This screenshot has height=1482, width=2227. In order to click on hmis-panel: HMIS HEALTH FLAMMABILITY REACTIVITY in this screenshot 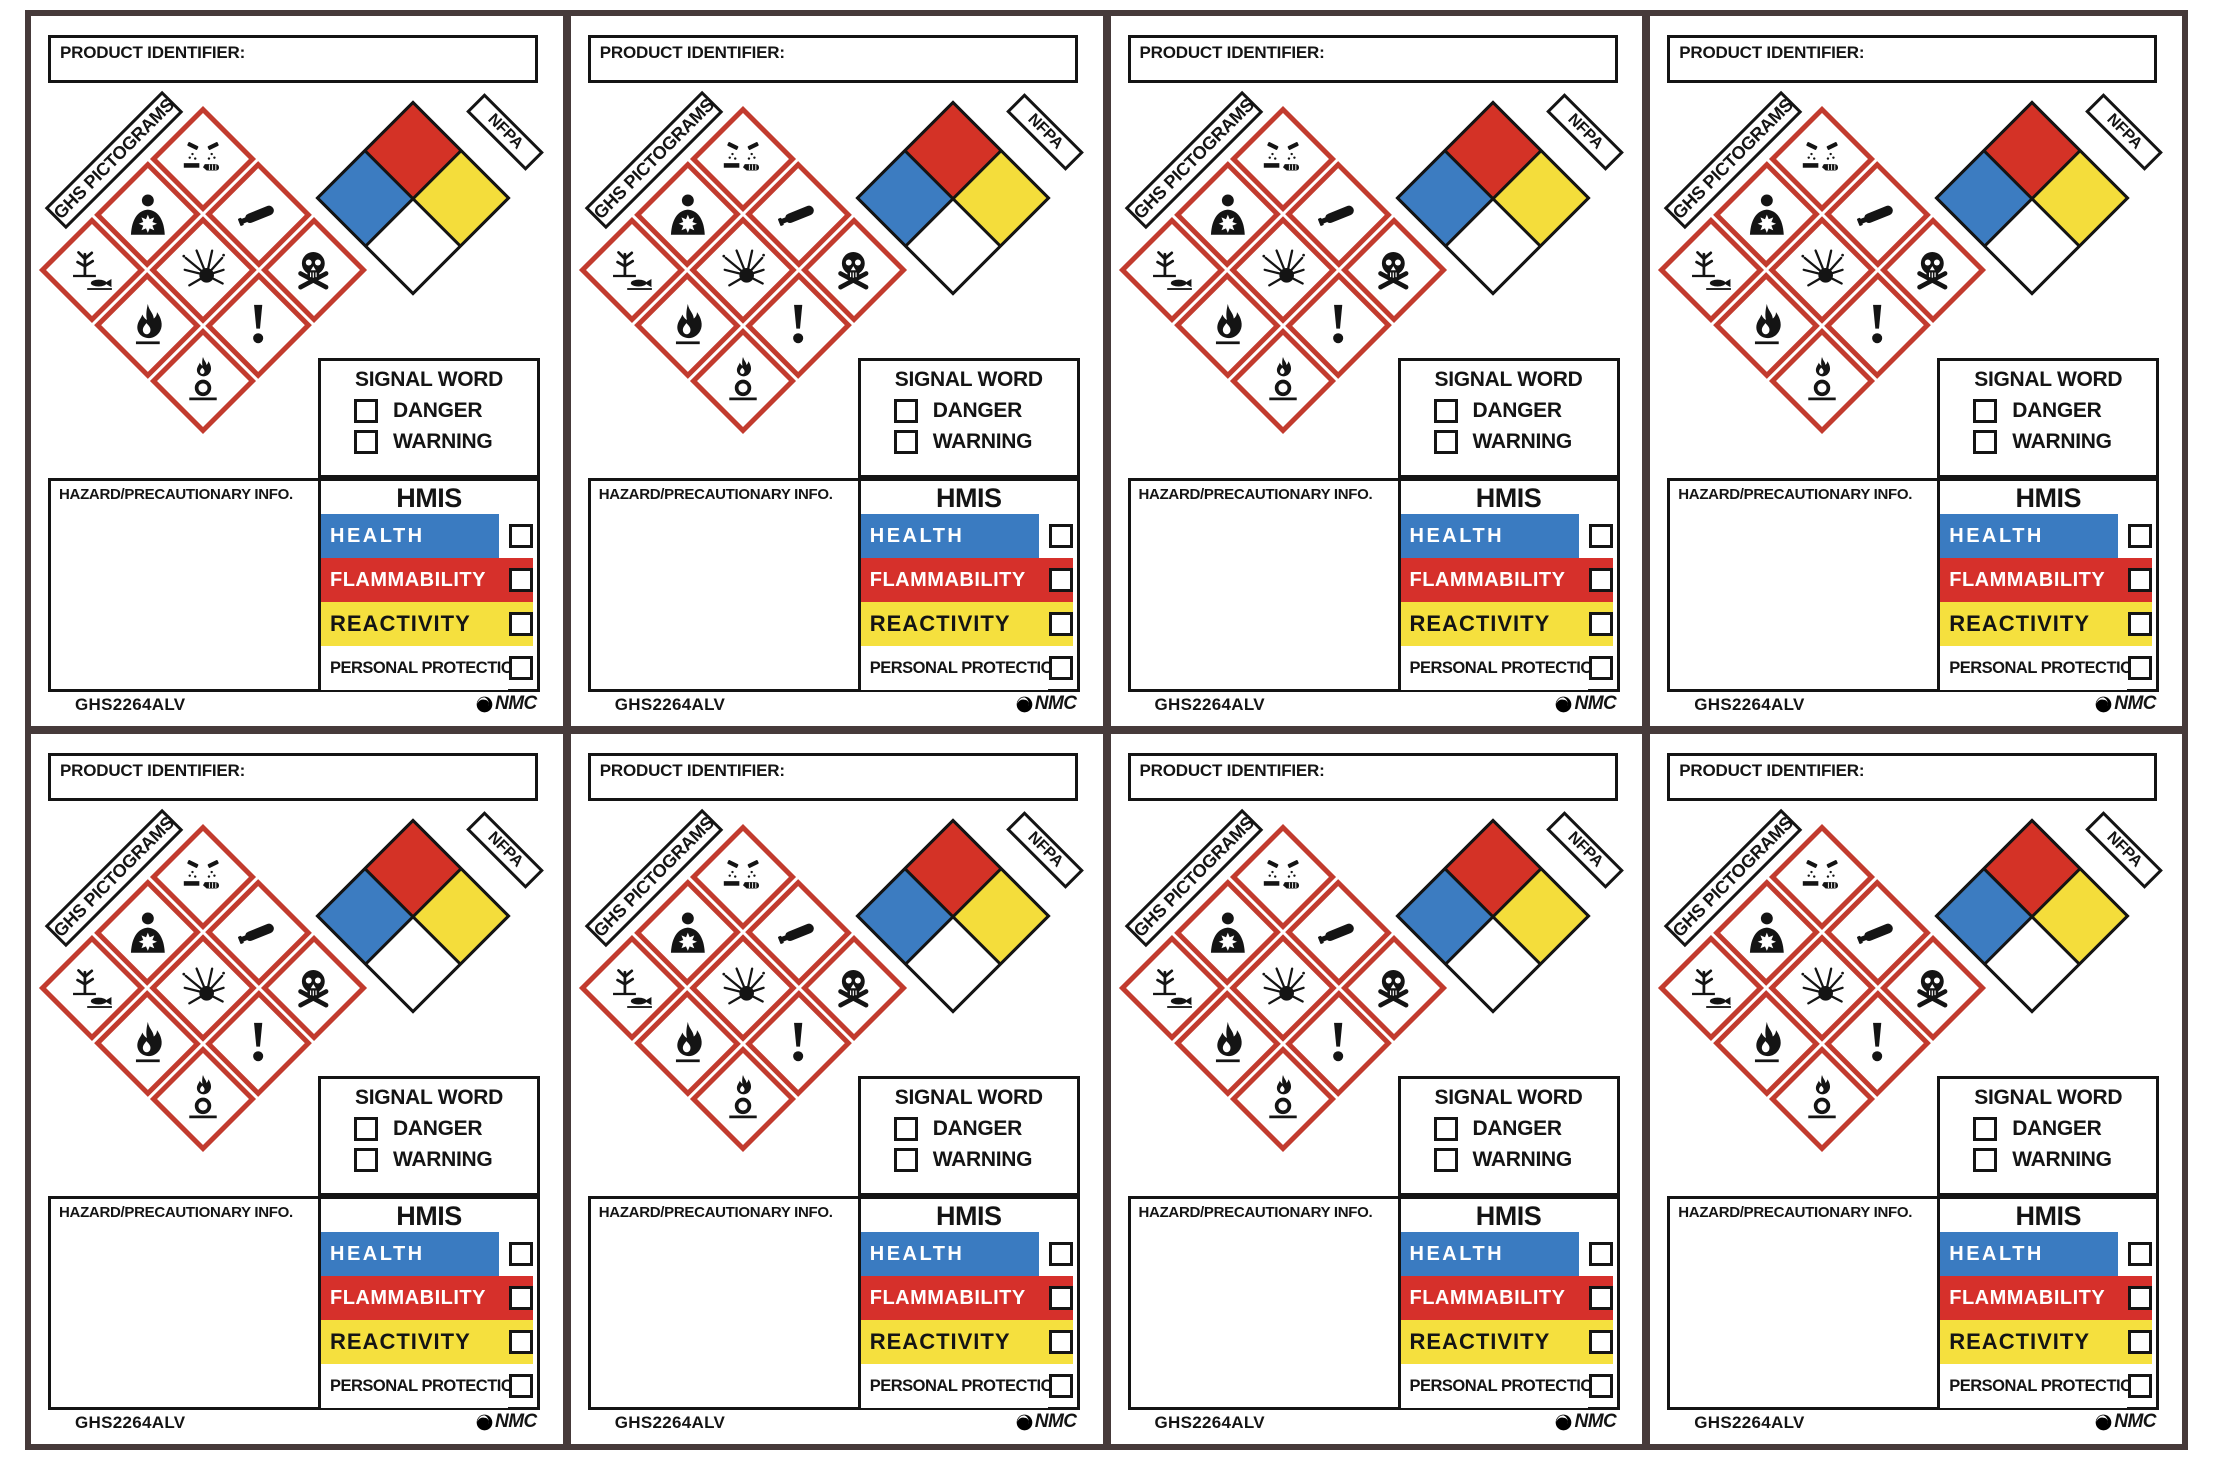, I will do `click(1508, 585)`.